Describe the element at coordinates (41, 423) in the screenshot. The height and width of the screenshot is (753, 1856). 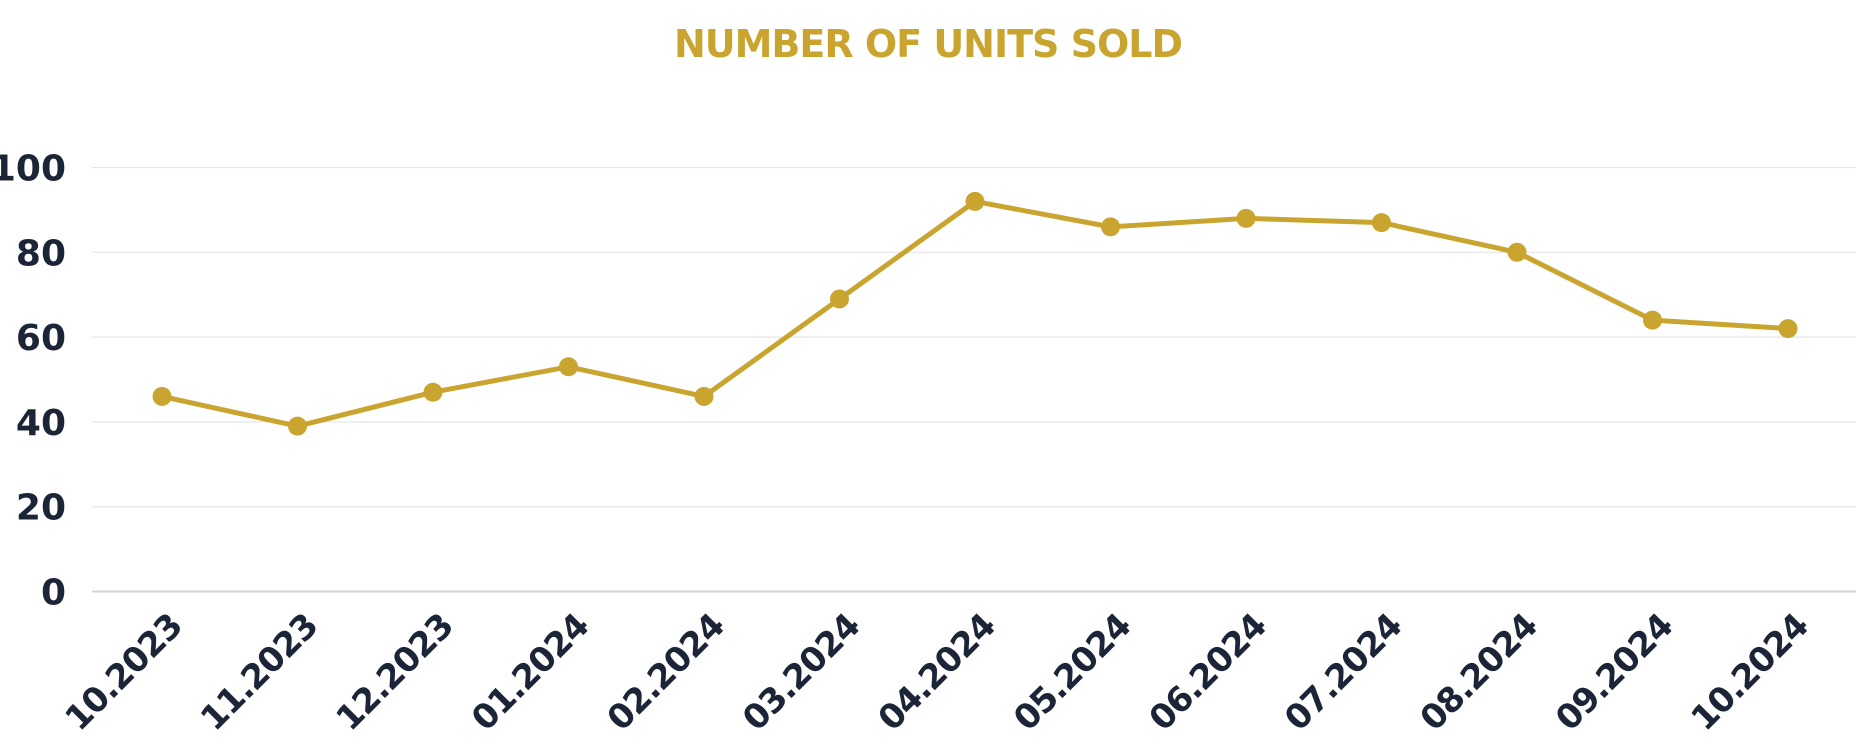
I see `y-tick-label: 40` at that location.